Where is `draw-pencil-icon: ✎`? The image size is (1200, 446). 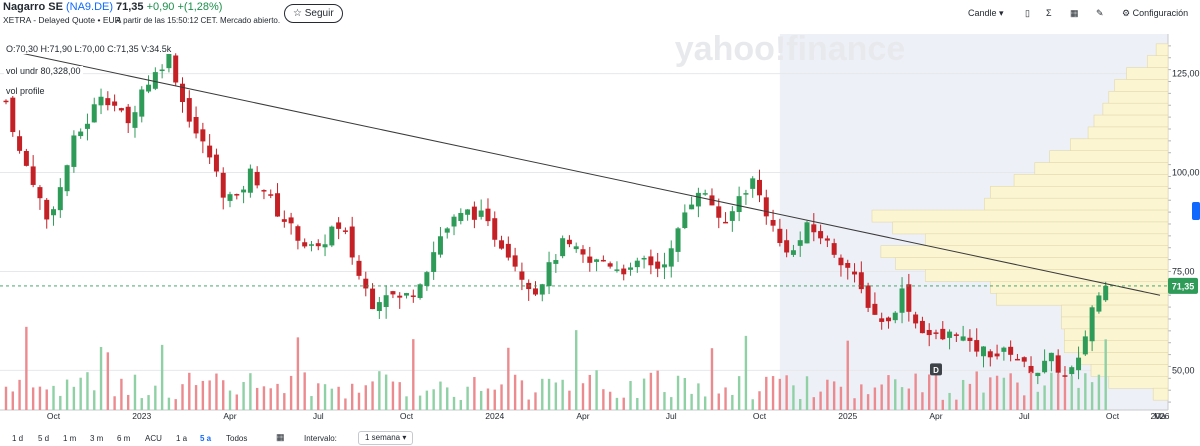 draw-pencil-icon: ✎ is located at coordinates (1100, 13).